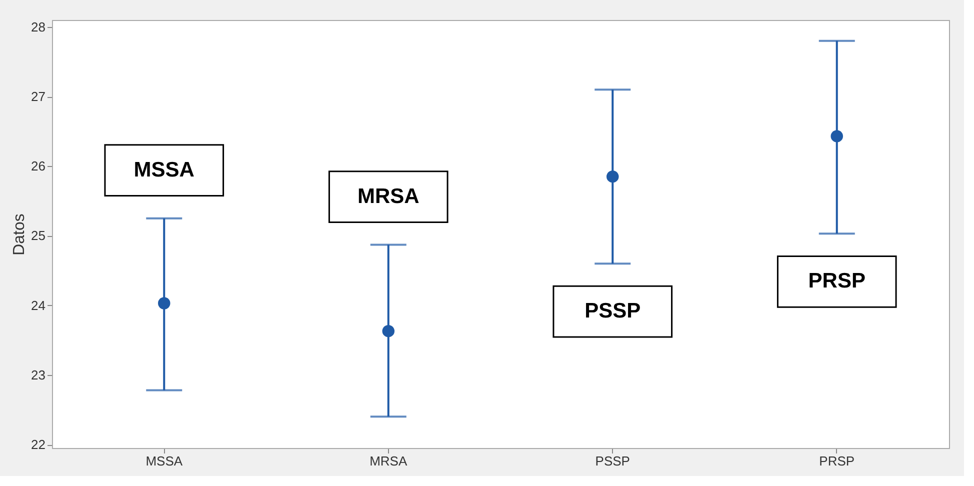 The image size is (974, 486). I want to click on x-tick-label: MRSA, so click(389, 461).